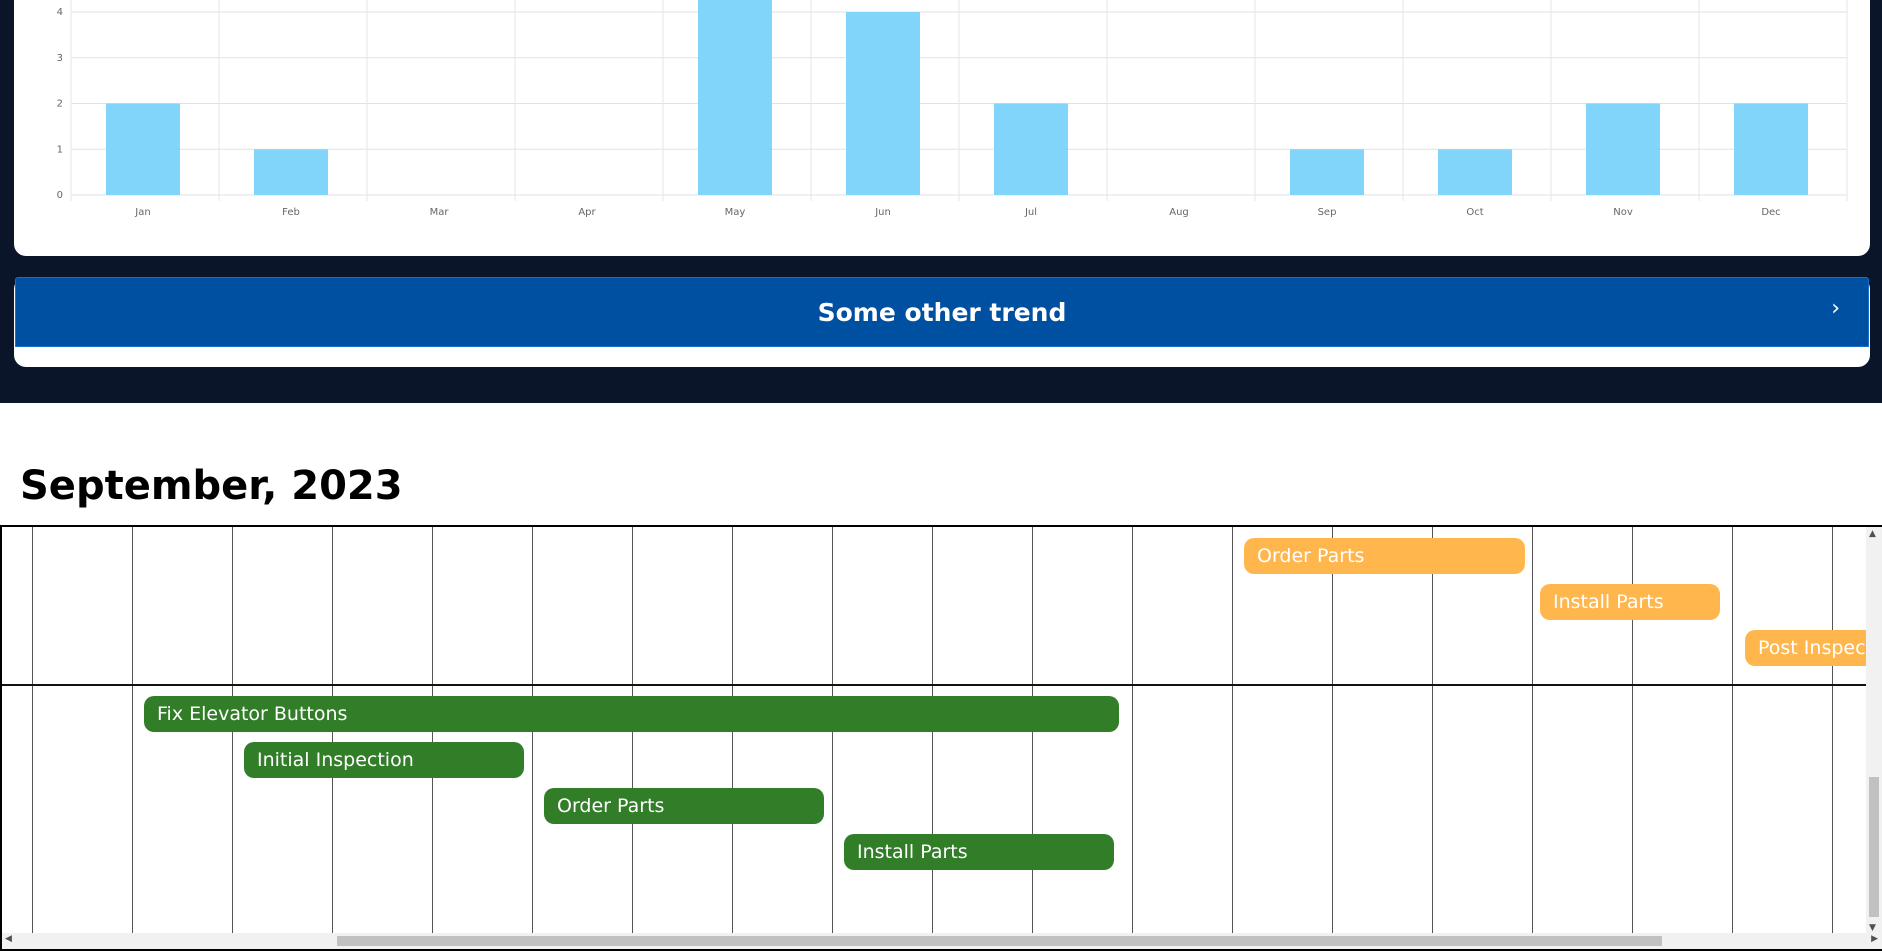 This screenshot has width=1882, height=951. Describe the element at coordinates (1475, 172) in the screenshot. I see `bar-oct` at that location.